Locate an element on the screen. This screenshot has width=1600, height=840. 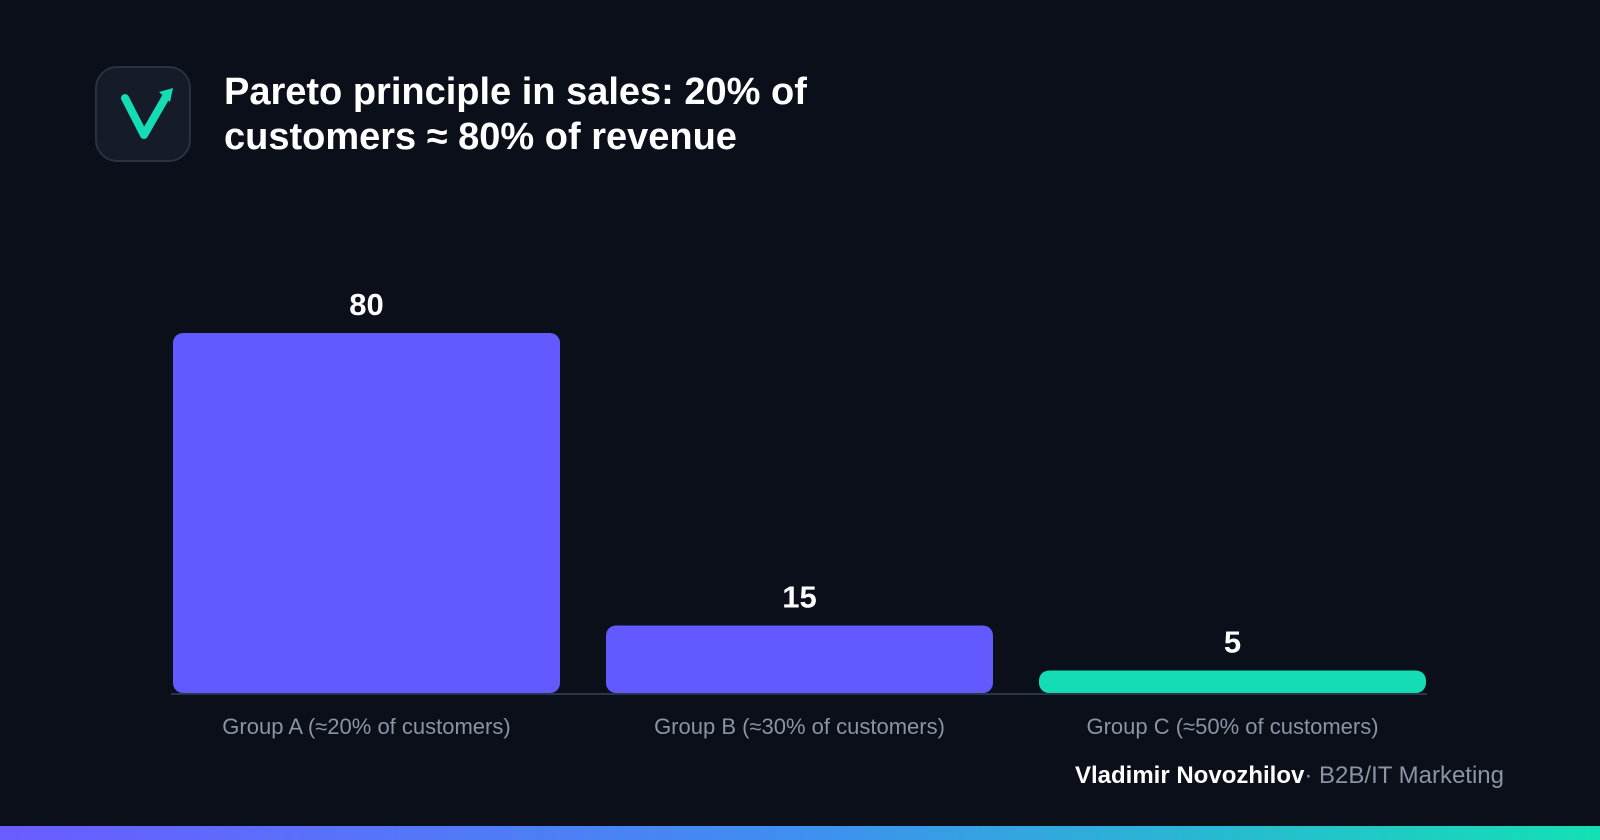
author-credit: Vladimir Novozhilov· B2B/IT Marketing is located at coordinates (1289, 776).